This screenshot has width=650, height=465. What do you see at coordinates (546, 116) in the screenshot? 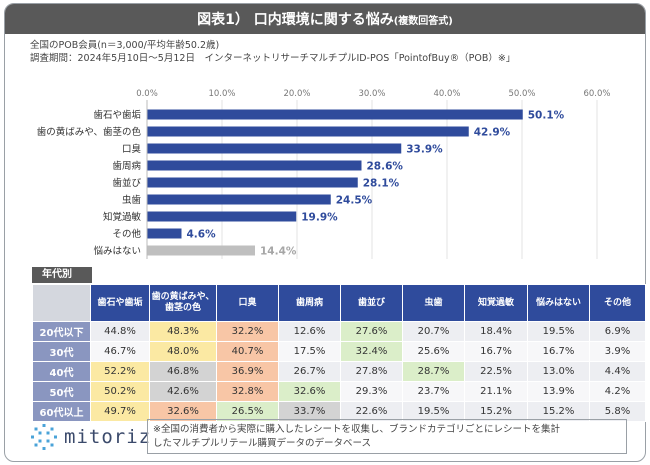
I see `bar-value-label: 50.1%` at bounding box center [546, 116].